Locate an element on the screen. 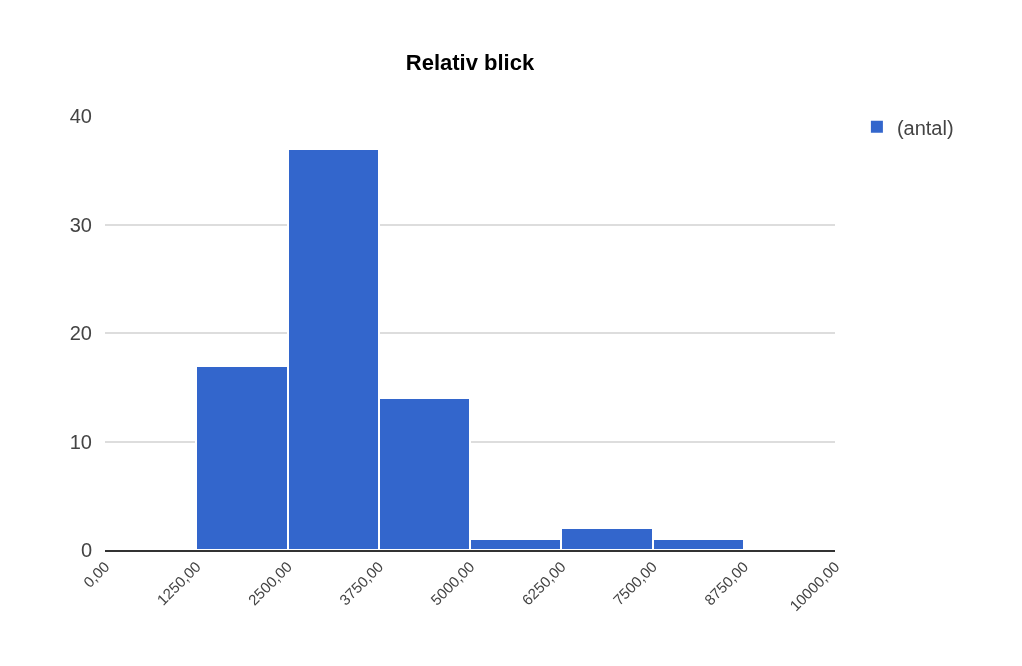 The width and height of the screenshot is (1022, 666). y-tick-label: 10 is located at coordinates (80, 441).